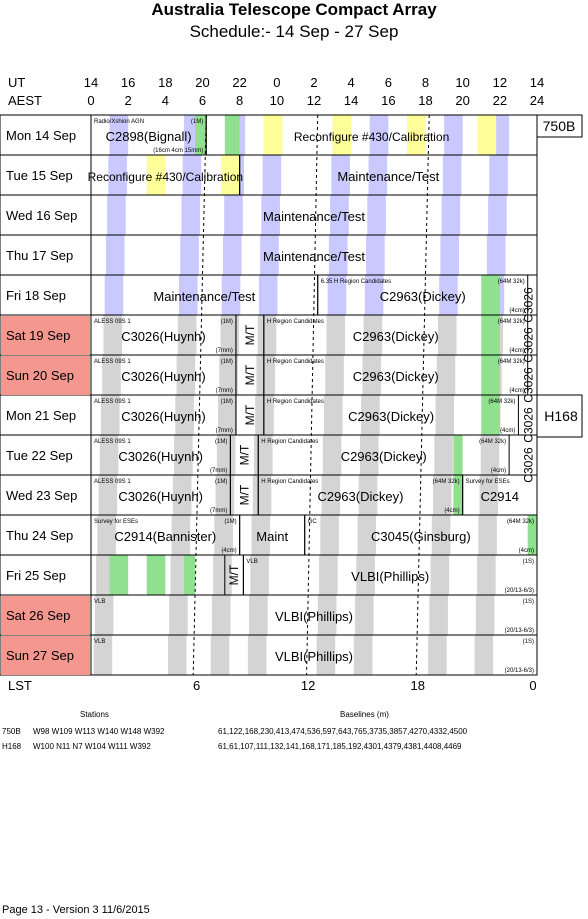  What do you see at coordinates (92, 746) in the screenshot?
I see `config-row-h168-stations: W100 N11 N7 W104 W111 W392` at bounding box center [92, 746].